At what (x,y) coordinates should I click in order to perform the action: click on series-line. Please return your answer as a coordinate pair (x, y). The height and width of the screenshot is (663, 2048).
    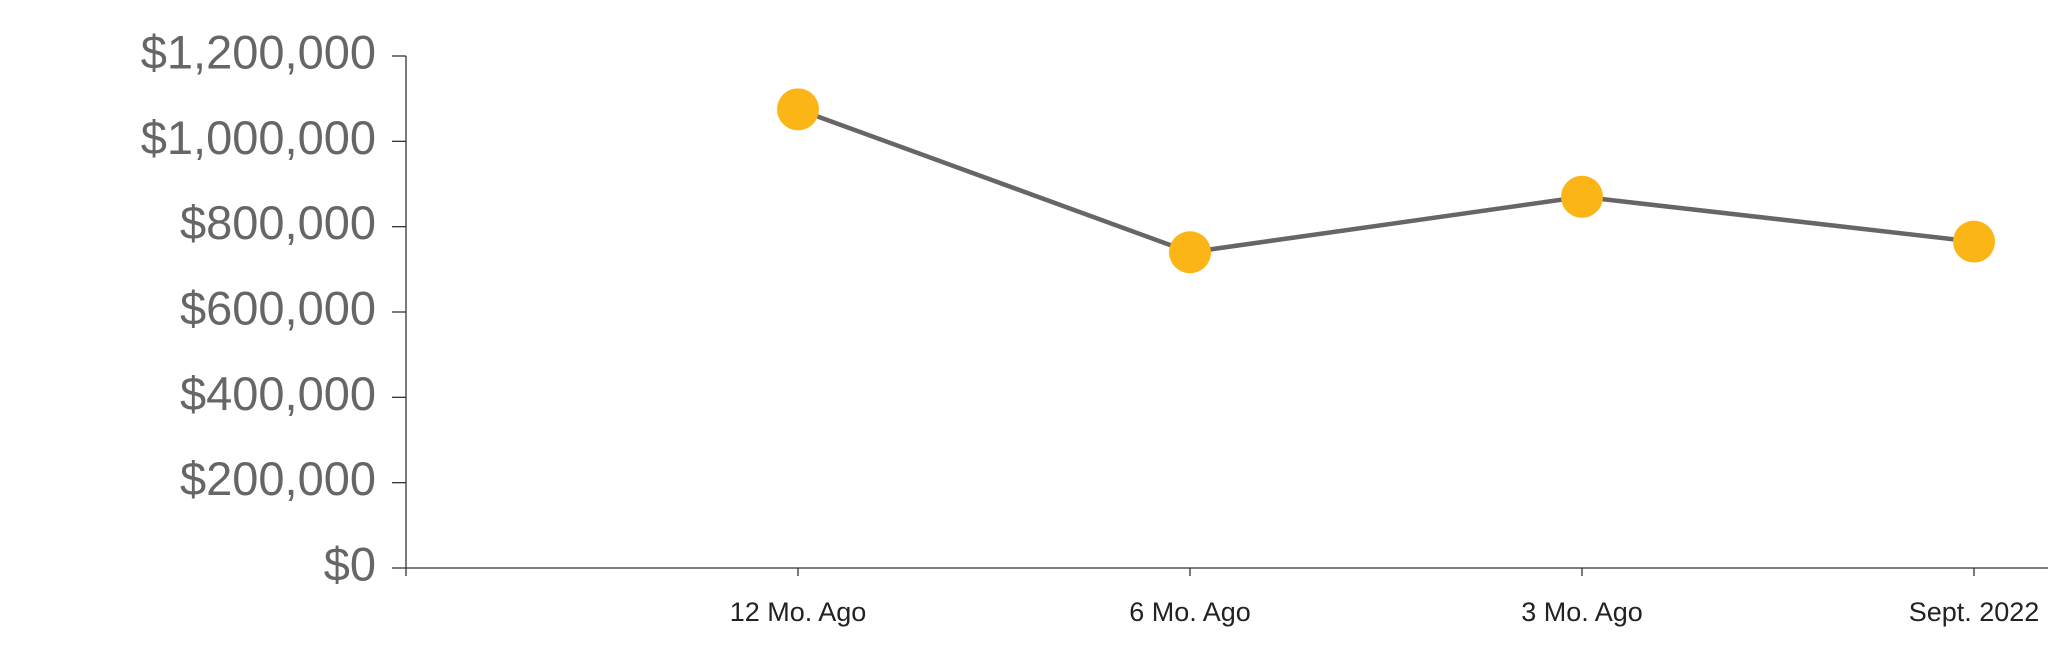
    Looking at the image, I should click on (1386, 181).